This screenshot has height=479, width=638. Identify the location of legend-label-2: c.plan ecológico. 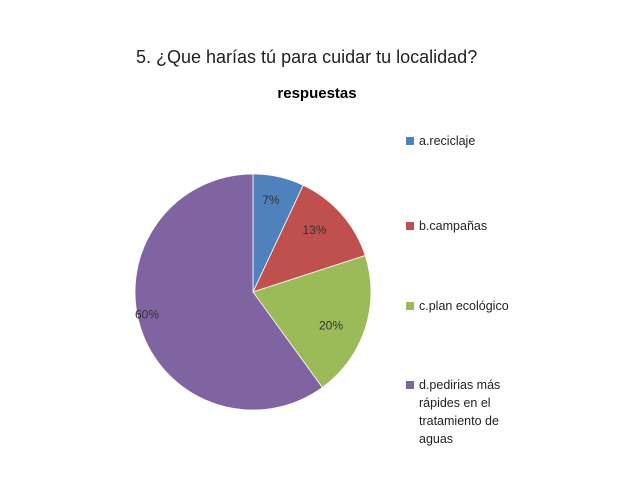
(464, 306).